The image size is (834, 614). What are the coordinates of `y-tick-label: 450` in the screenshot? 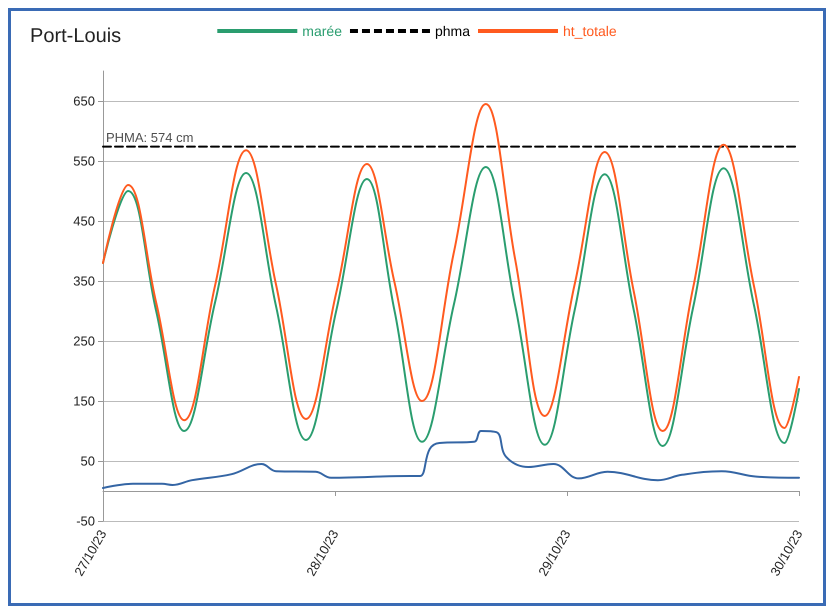 It's located at (84, 221).